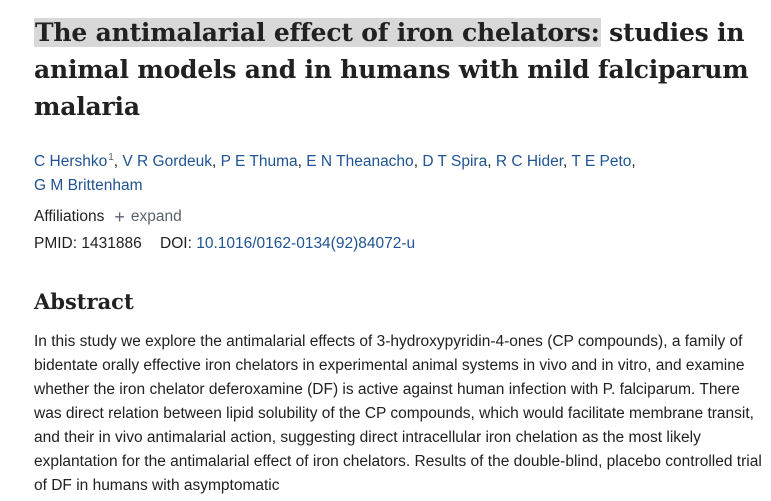 The height and width of the screenshot is (501, 771). Describe the element at coordinates (108, 217) in the screenshot. I see `affiliations-row: Affiliations + expand` at that location.